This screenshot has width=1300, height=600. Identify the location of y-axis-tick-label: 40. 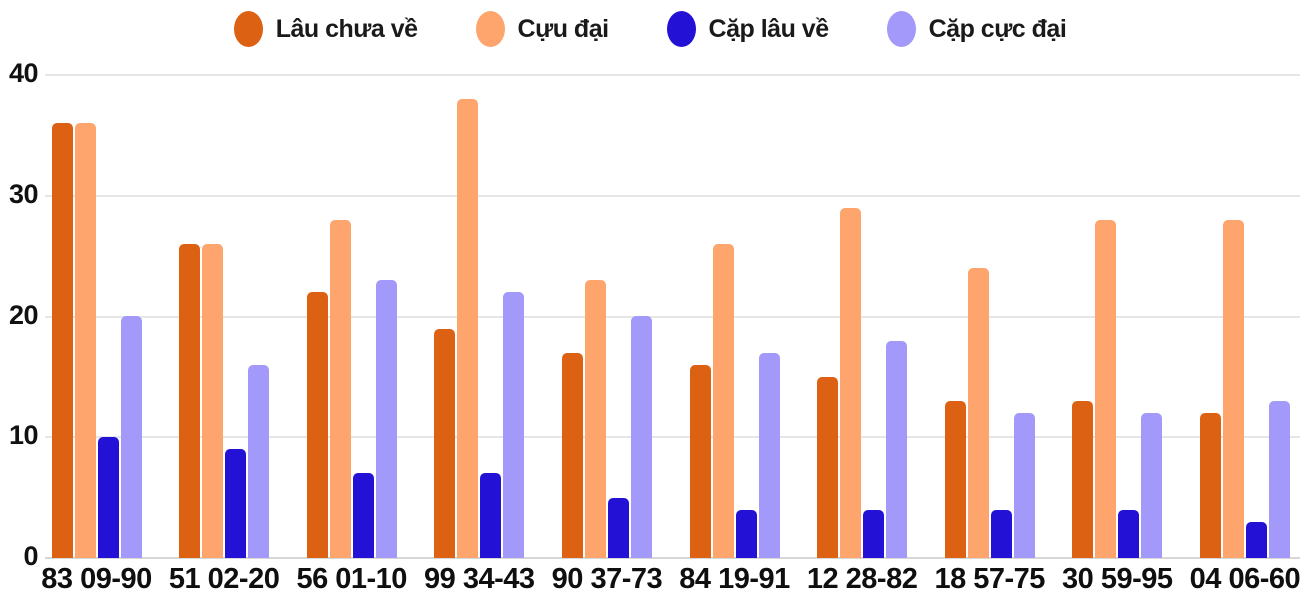
(23, 73).